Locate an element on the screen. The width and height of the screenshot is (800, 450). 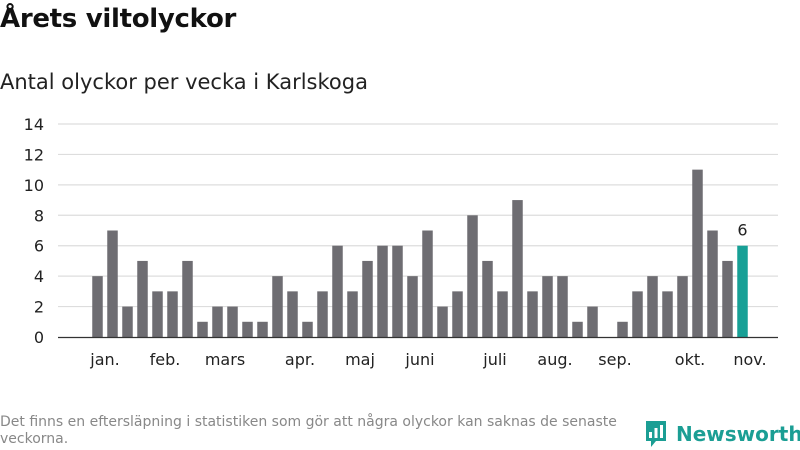
y-tick-label: 10 is located at coordinates (34, 185).